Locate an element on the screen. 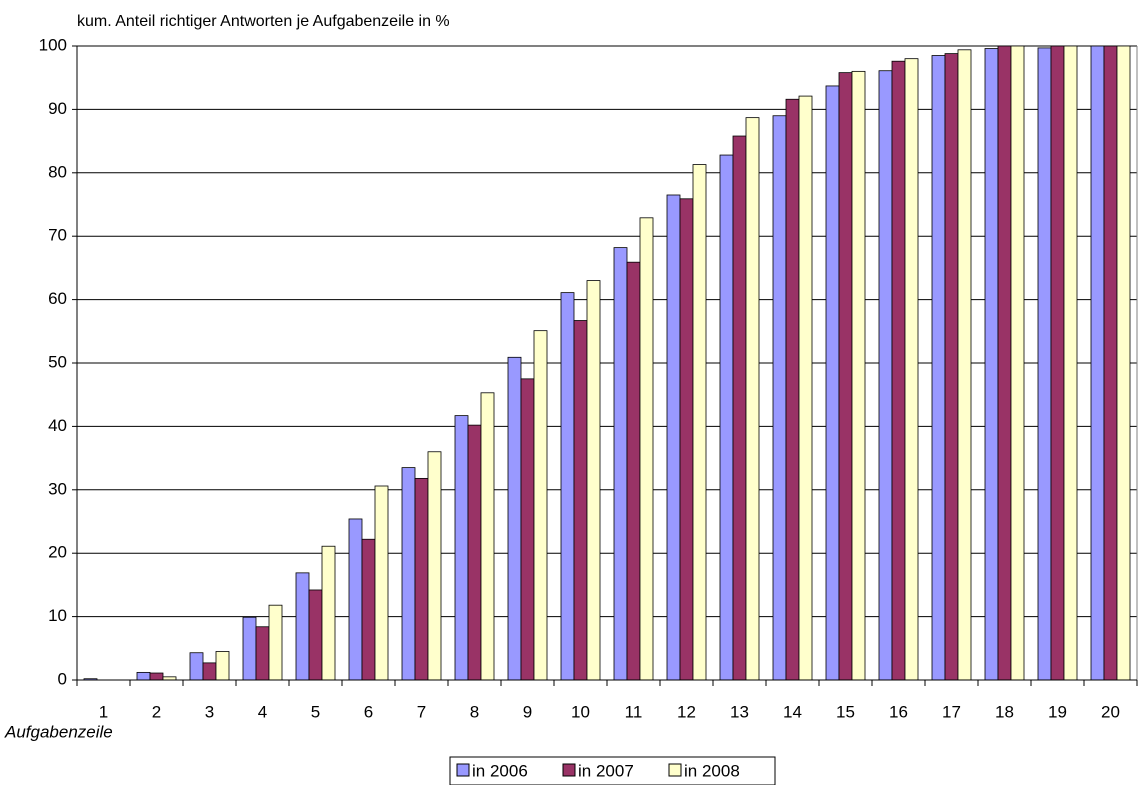 This screenshot has width=1143, height=785. y-tick-label: 50 is located at coordinates (57, 361).